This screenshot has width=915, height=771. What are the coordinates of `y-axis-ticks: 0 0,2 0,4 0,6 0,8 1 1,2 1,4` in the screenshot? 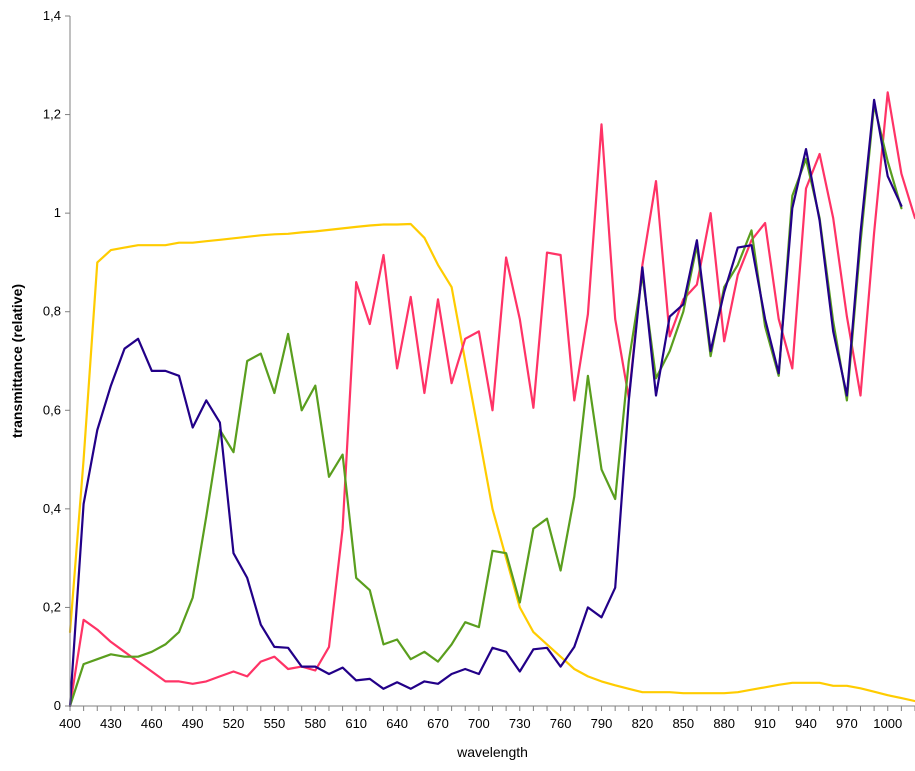 It's located at (56, 360).